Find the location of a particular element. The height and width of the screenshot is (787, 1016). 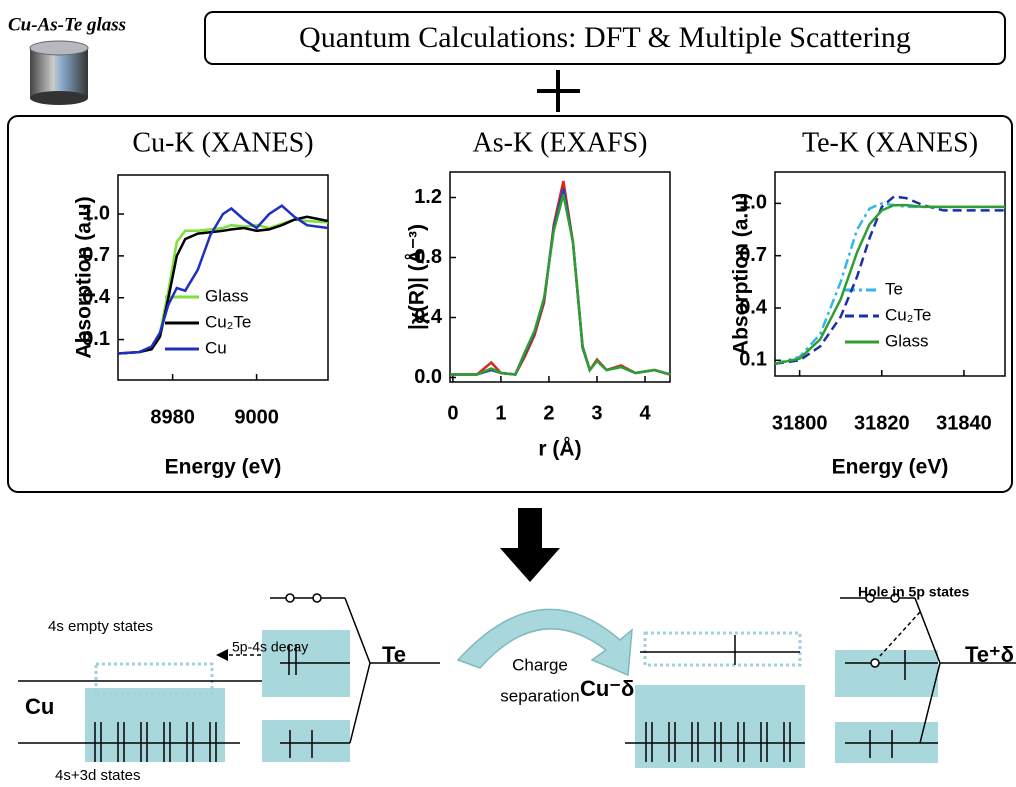

x-tick-label: 31840 is located at coordinates (964, 423).